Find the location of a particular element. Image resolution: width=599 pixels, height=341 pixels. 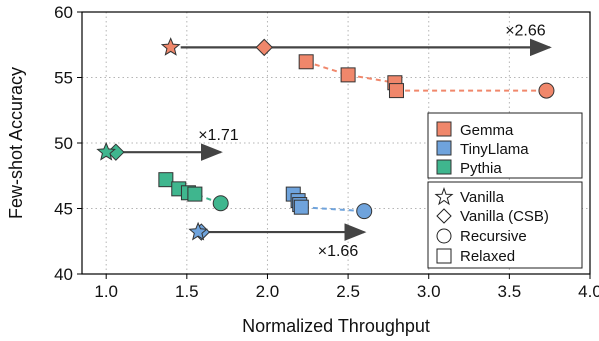

pythia-vanilla-point is located at coordinates (106, 151).